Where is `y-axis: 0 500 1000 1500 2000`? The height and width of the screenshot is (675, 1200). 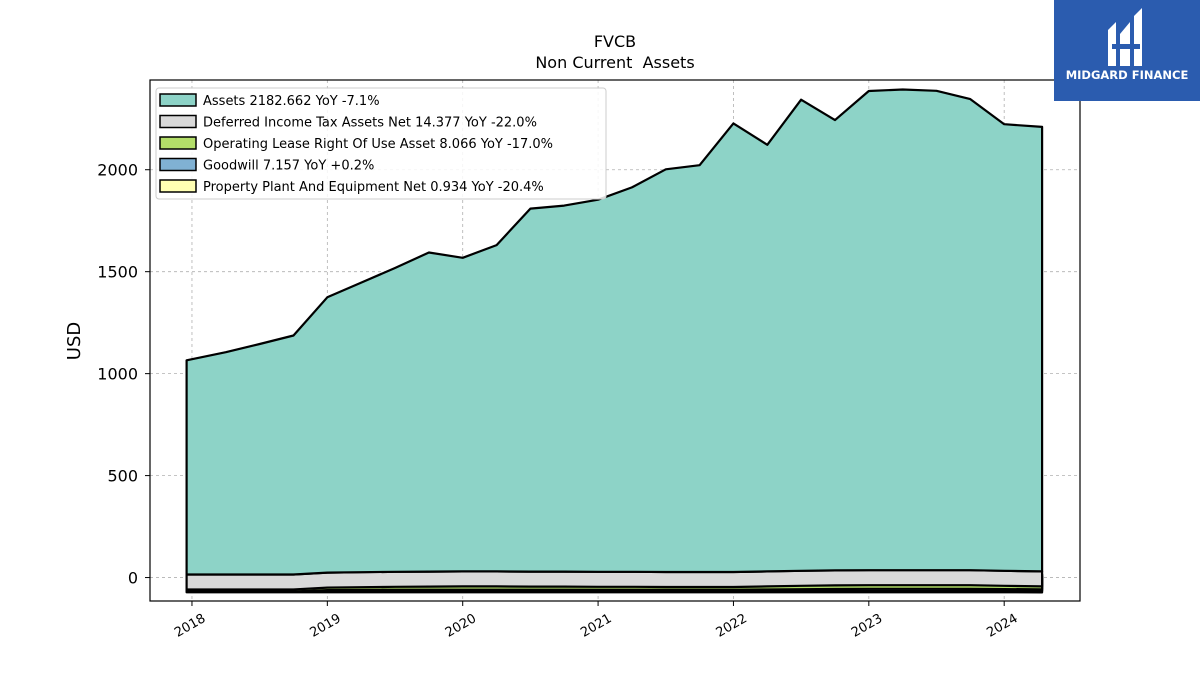 y-axis: 0 500 1000 1500 2000 is located at coordinates (123, 374).